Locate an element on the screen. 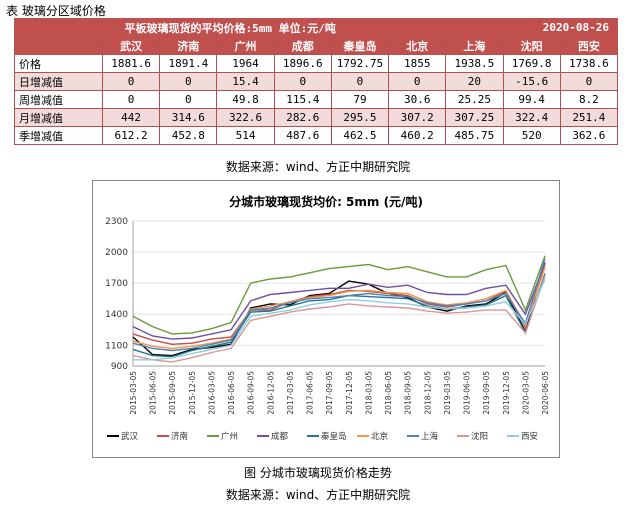 This screenshot has width=636, height=506. x-tick-label: 2017-06-05 is located at coordinates (310, 393).